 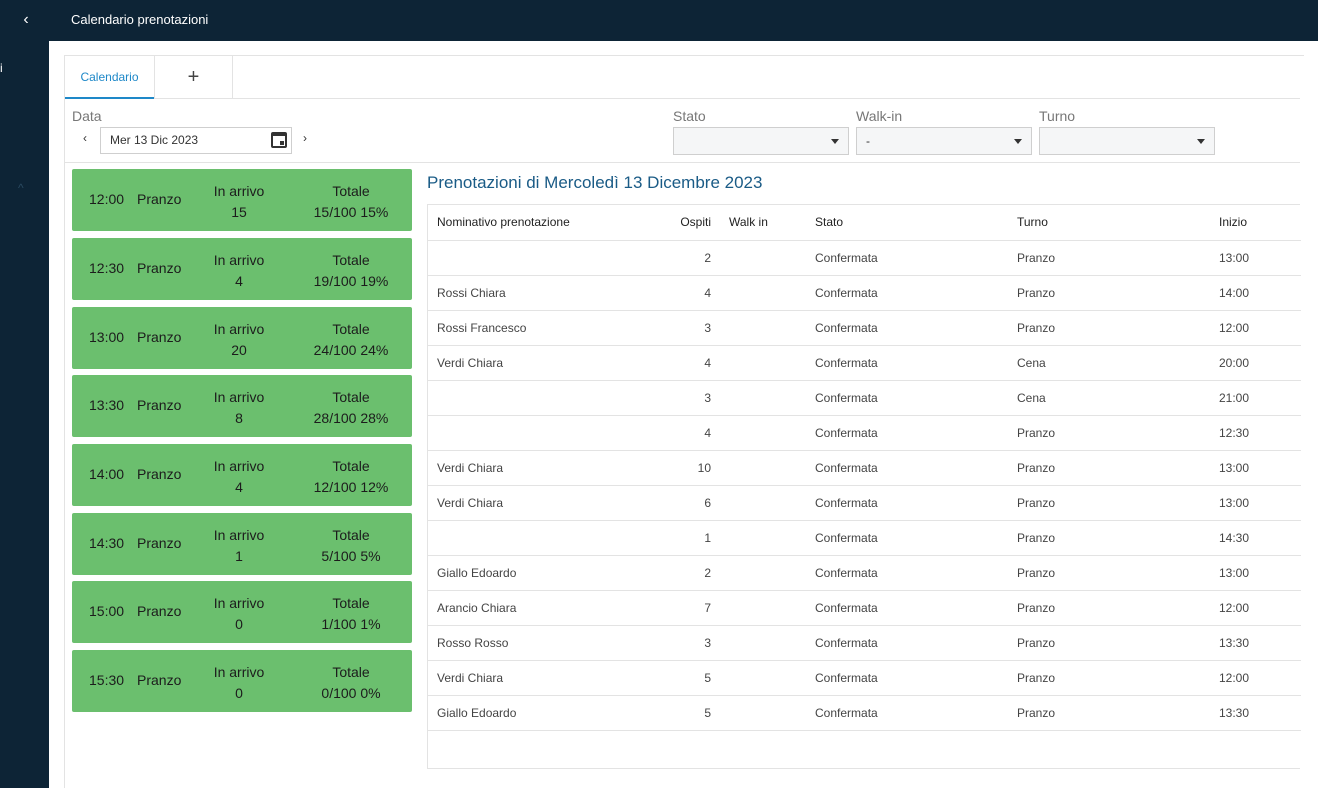 What do you see at coordinates (864, 433) in the screenshot?
I see `table-row: 4 Confermata Pranzo 12:30` at bounding box center [864, 433].